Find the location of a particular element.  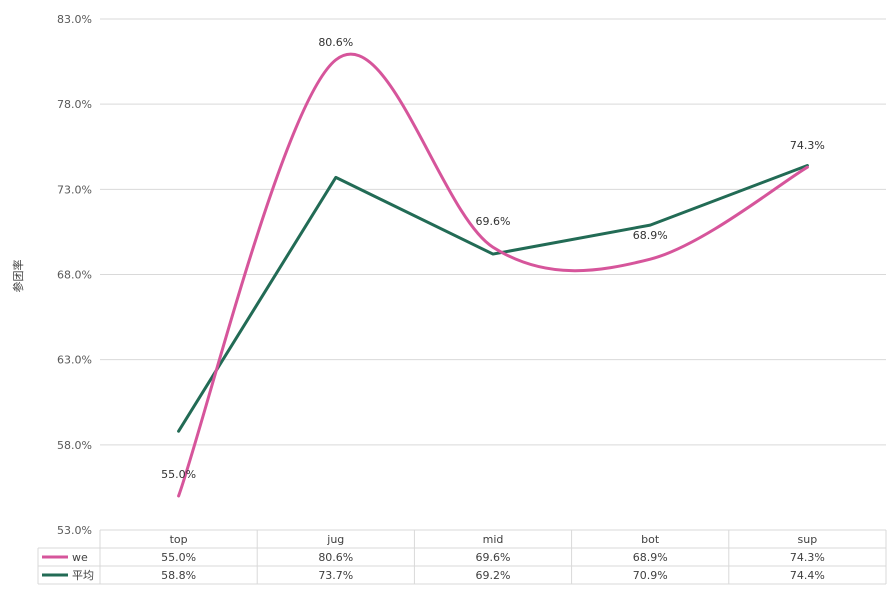

data-label: 55.0% is located at coordinates (178, 474).